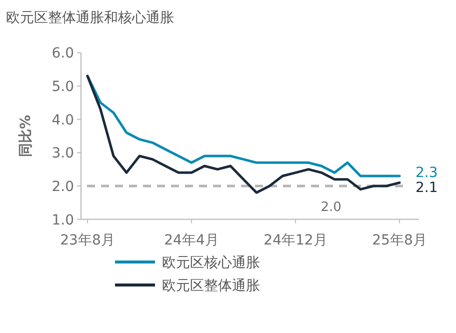  I want to click on y-tick-label: 1.0, so click(63, 220).